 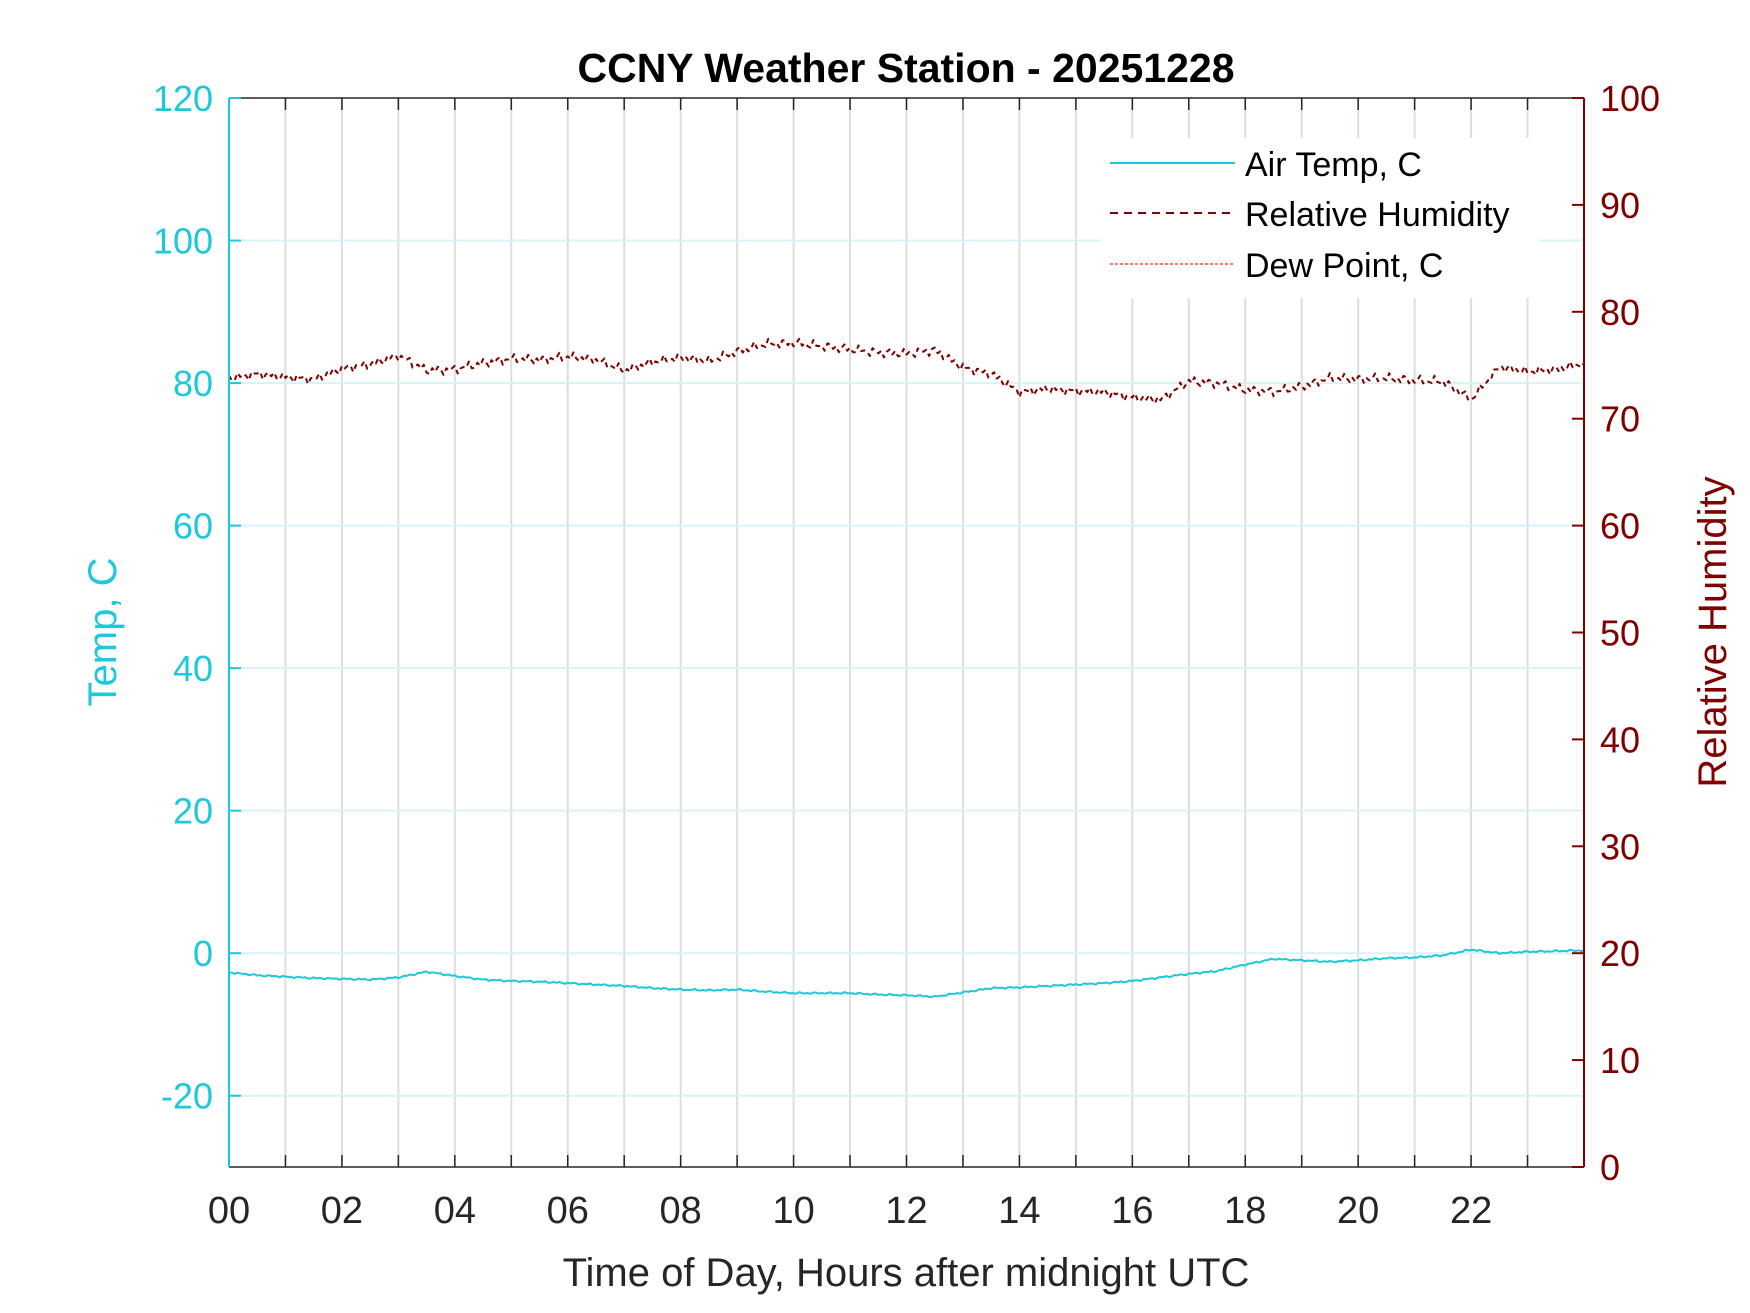 I want to click on y-right-tick-label: 70, so click(x=1620, y=419).